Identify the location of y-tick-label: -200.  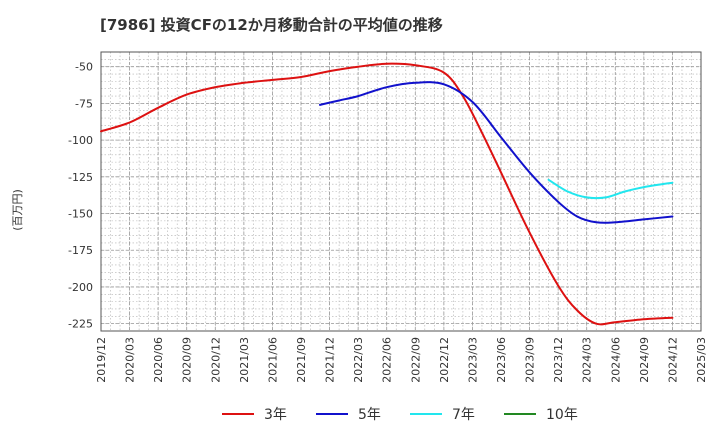
(80, 287).